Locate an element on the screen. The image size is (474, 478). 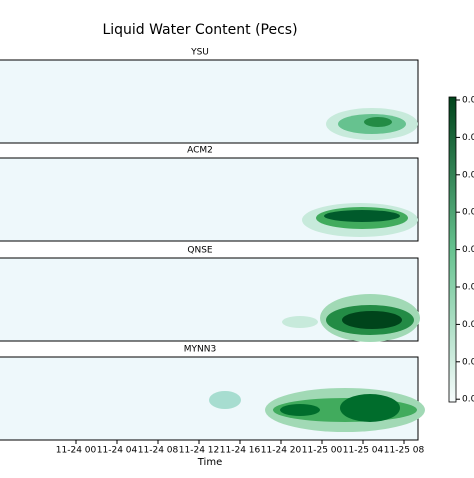
x-tick-label: 11-25 04 is located at coordinates (363, 451).